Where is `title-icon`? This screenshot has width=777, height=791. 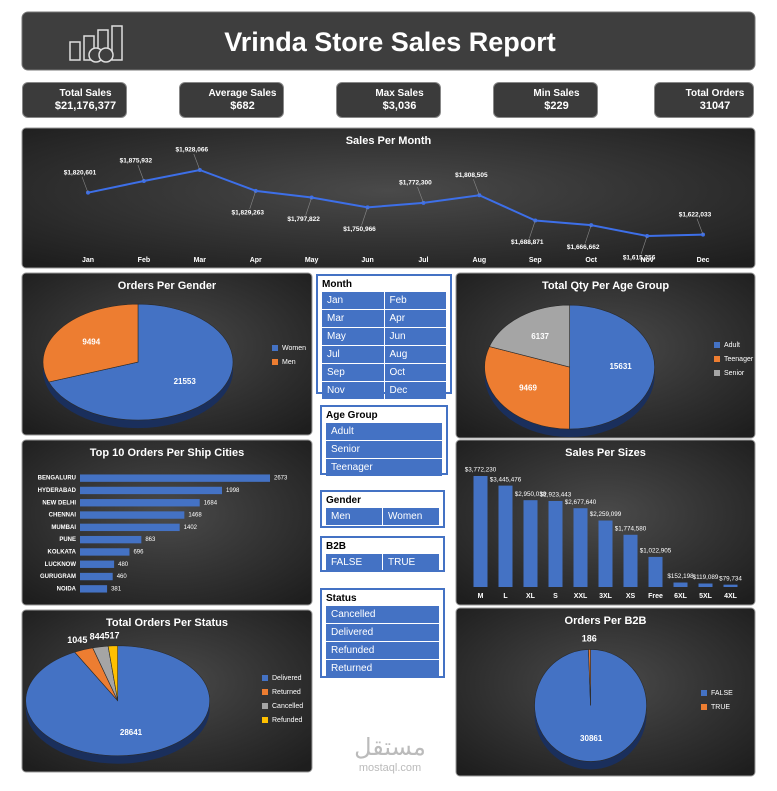
title-icon is located at coordinates (96, 44).